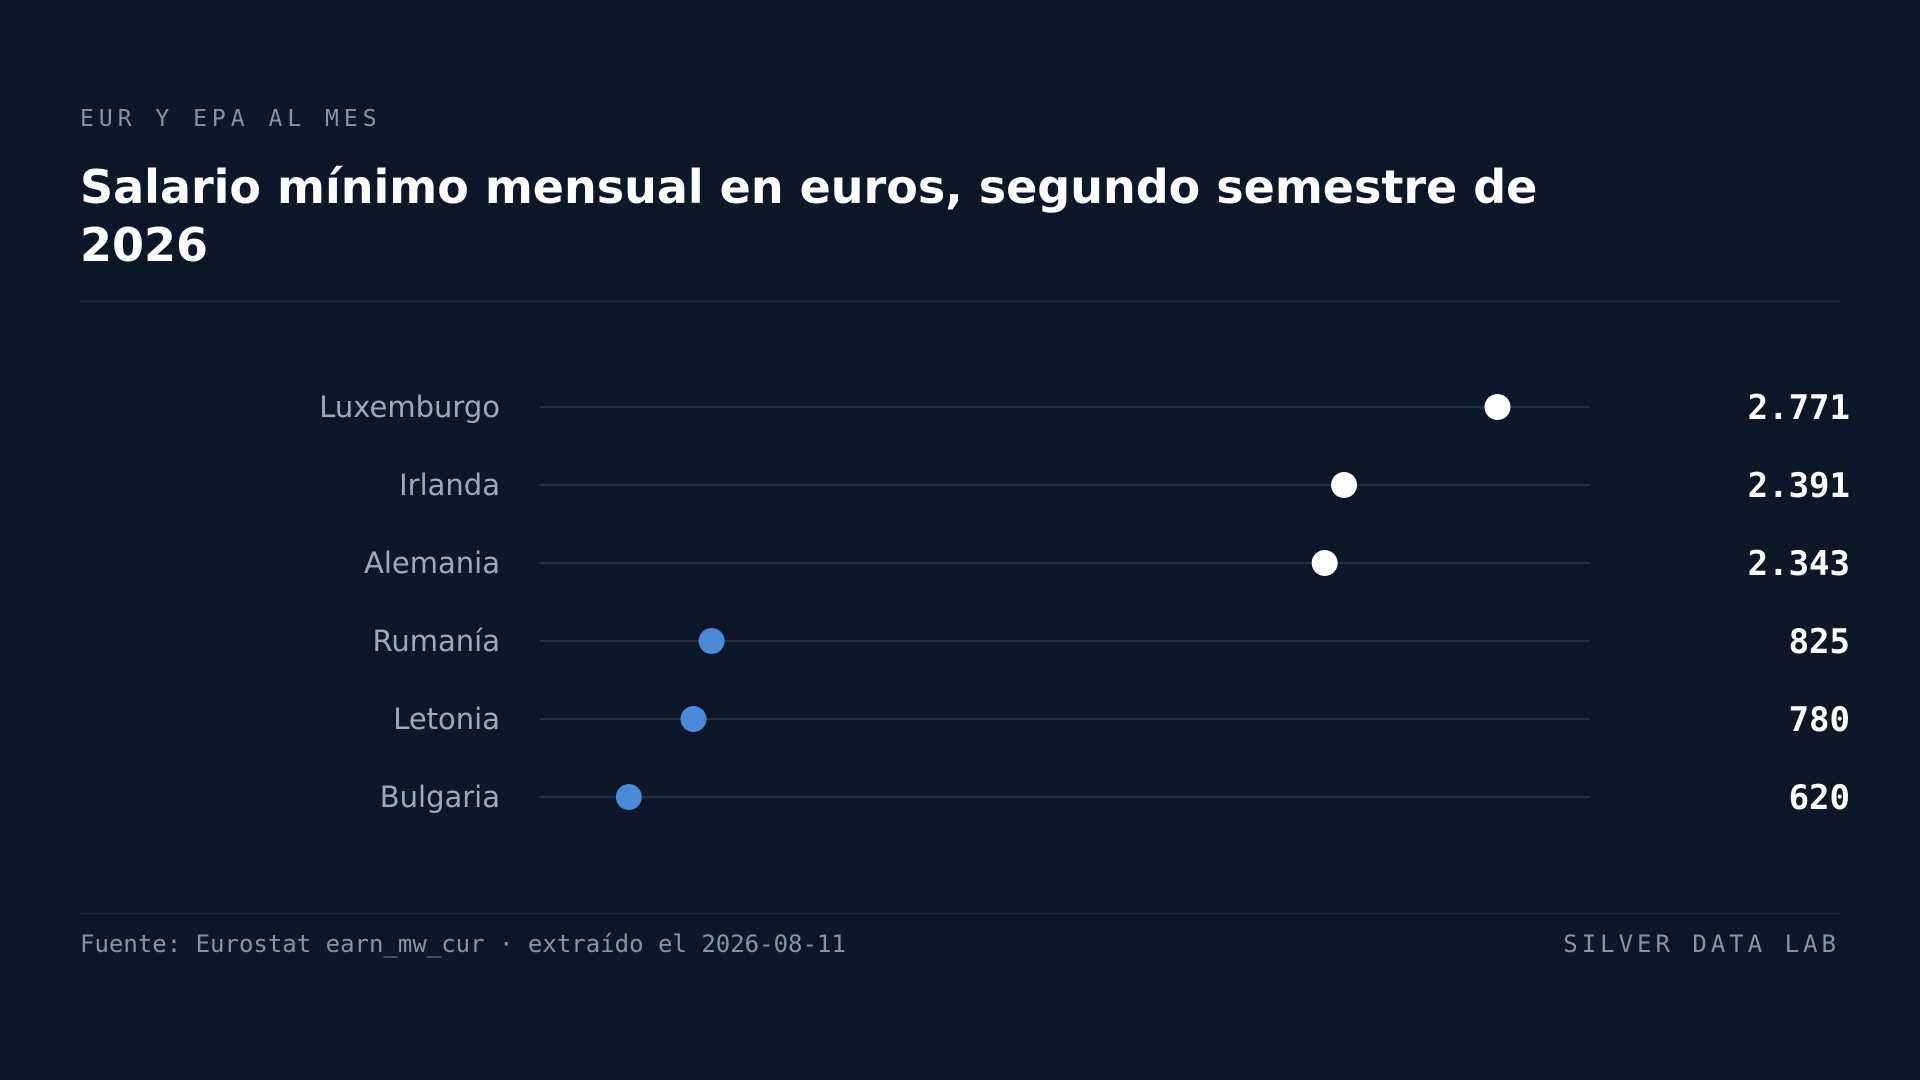  Describe the element at coordinates (1799, 408) in the screenshot. I see `value-label: 2.771` at that location.